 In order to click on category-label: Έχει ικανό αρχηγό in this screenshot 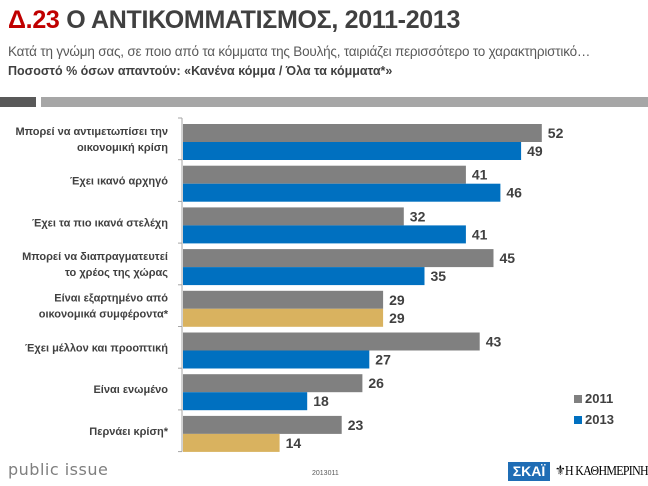, I will do `click(119, 182)`.